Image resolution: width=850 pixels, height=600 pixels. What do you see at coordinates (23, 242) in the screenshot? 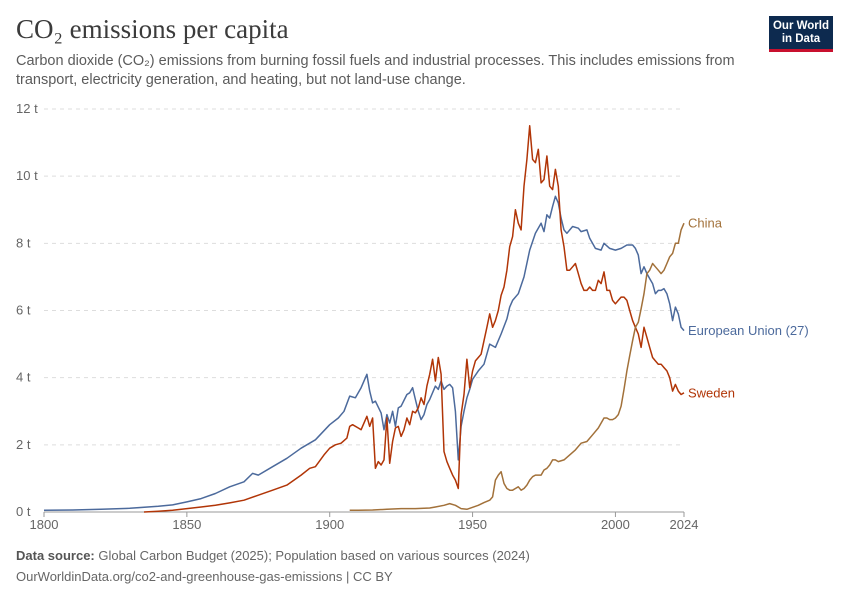
I see `y-tick-label: 8 t` at bounding box center [23, 242].